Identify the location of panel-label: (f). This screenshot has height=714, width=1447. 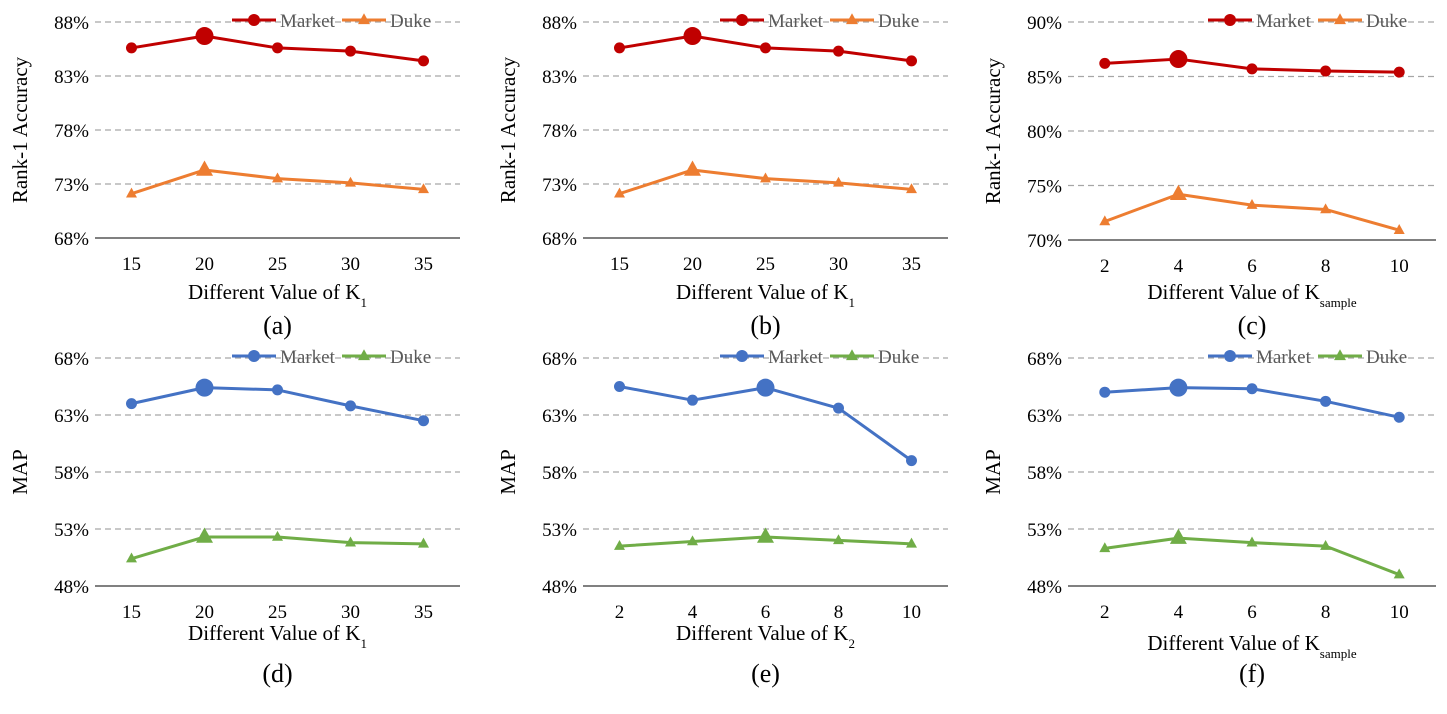
(1252, 673).